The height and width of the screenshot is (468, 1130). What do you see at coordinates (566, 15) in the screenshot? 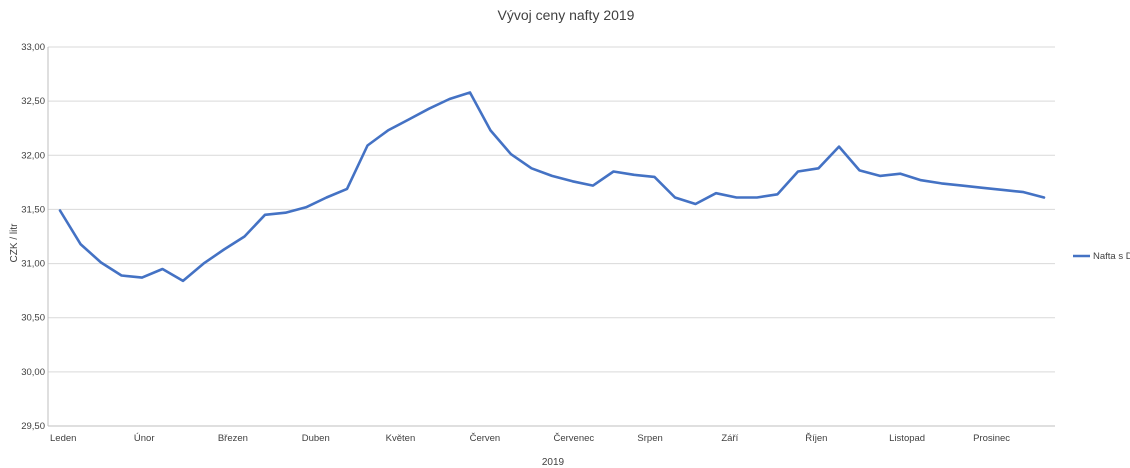
I see `chart-title: Vývoj ceny nafty 2019` at bounding box center [566, 15].